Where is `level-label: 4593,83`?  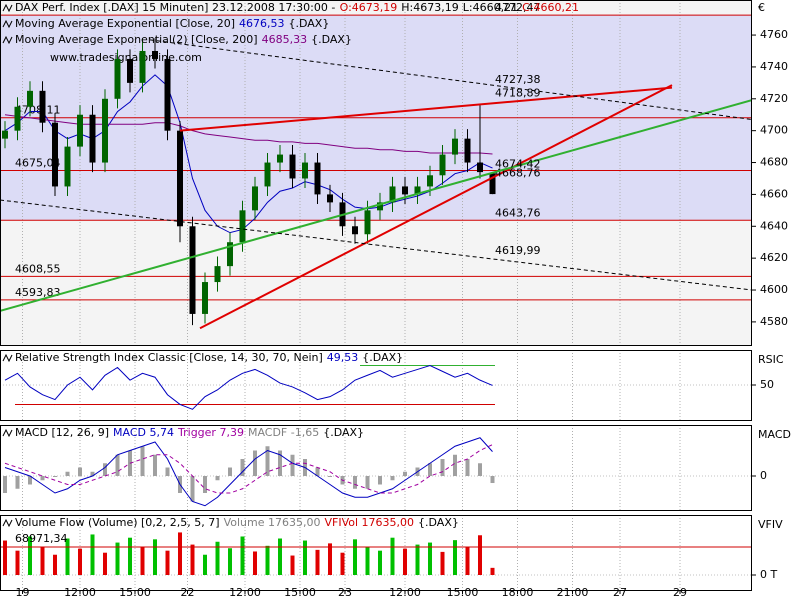 level-label: 4593,83 is located at coordinates (38, 292).